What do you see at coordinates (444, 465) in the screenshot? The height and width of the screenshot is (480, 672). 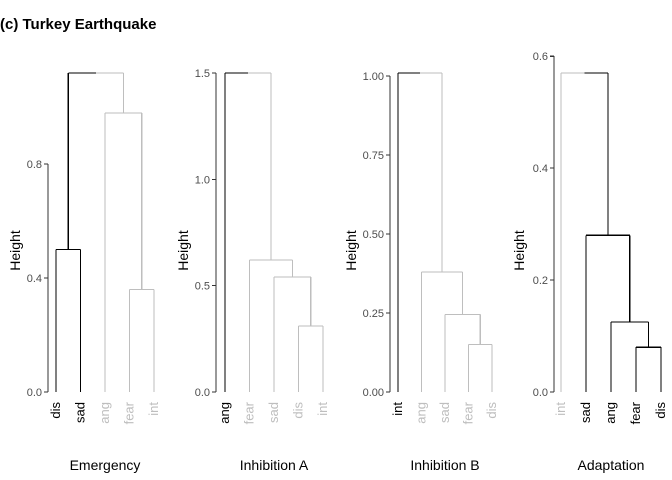 I see `x-axis-title: Inhibition B` at bounding box center [444, 465].